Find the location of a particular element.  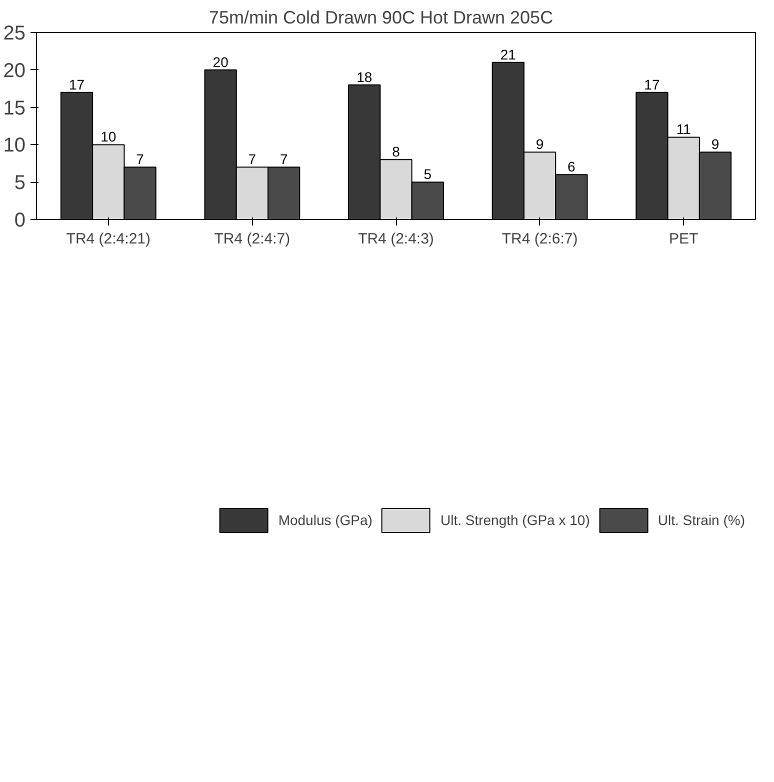

x-tick-label: TR4 (2:4:3) is located at coordinates (396, 239).